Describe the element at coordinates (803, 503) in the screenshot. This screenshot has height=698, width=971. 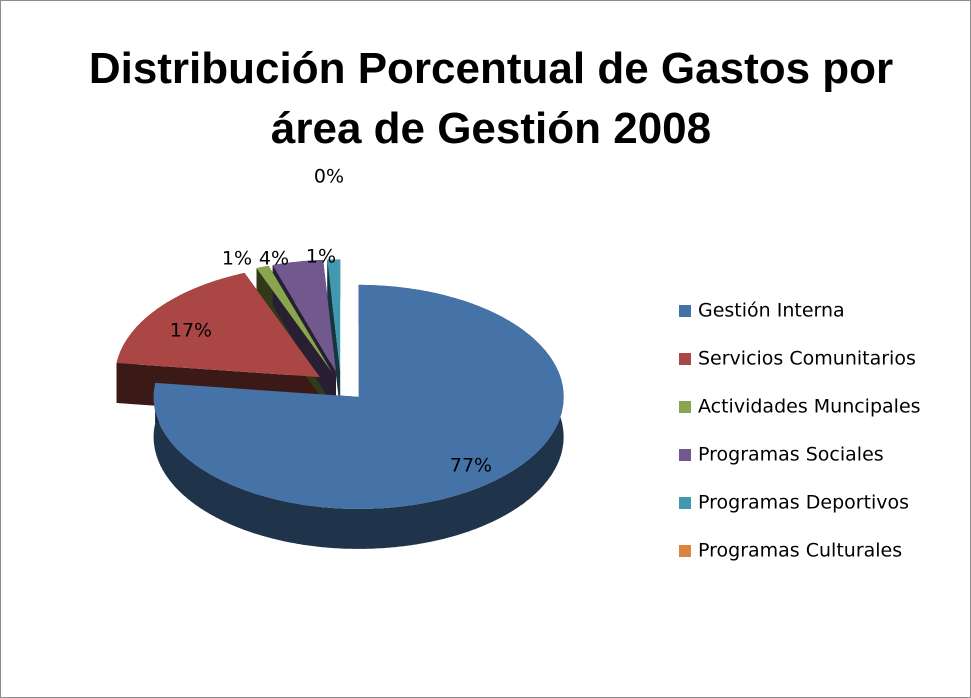
I see `legend-label: Programas Deportivos` at that location.